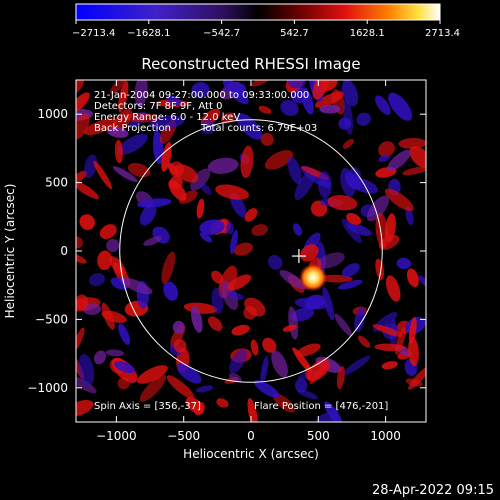 The height and width of the screenshot is (500, 500). Describe the element at coordinates (158, 106) in the screenshot. I see `annotation-detectors: Detectors: 7F 8F 9F, Att 0` at that location.